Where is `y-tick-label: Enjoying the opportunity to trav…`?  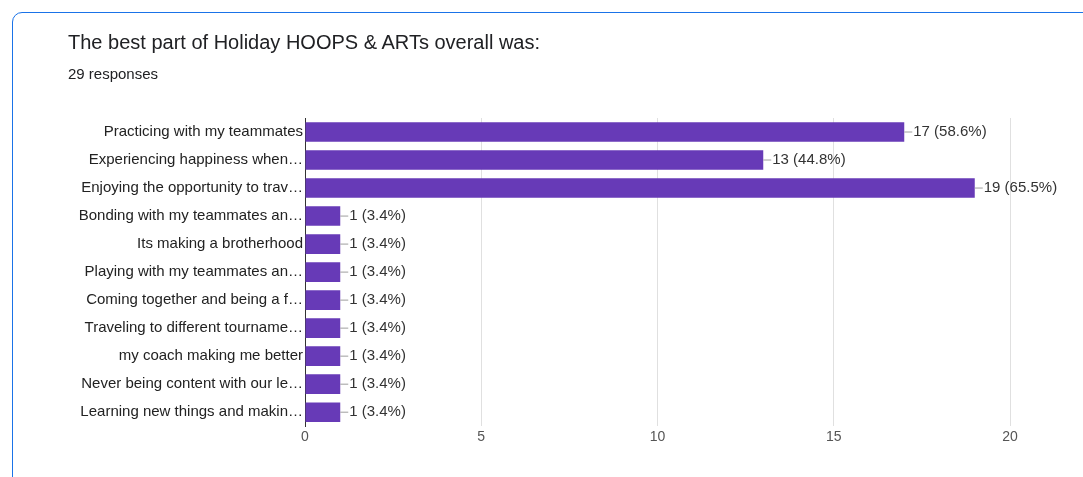 y-tick-label: Enjoying the opportunity to trav… is located at coordinates (192, 187).